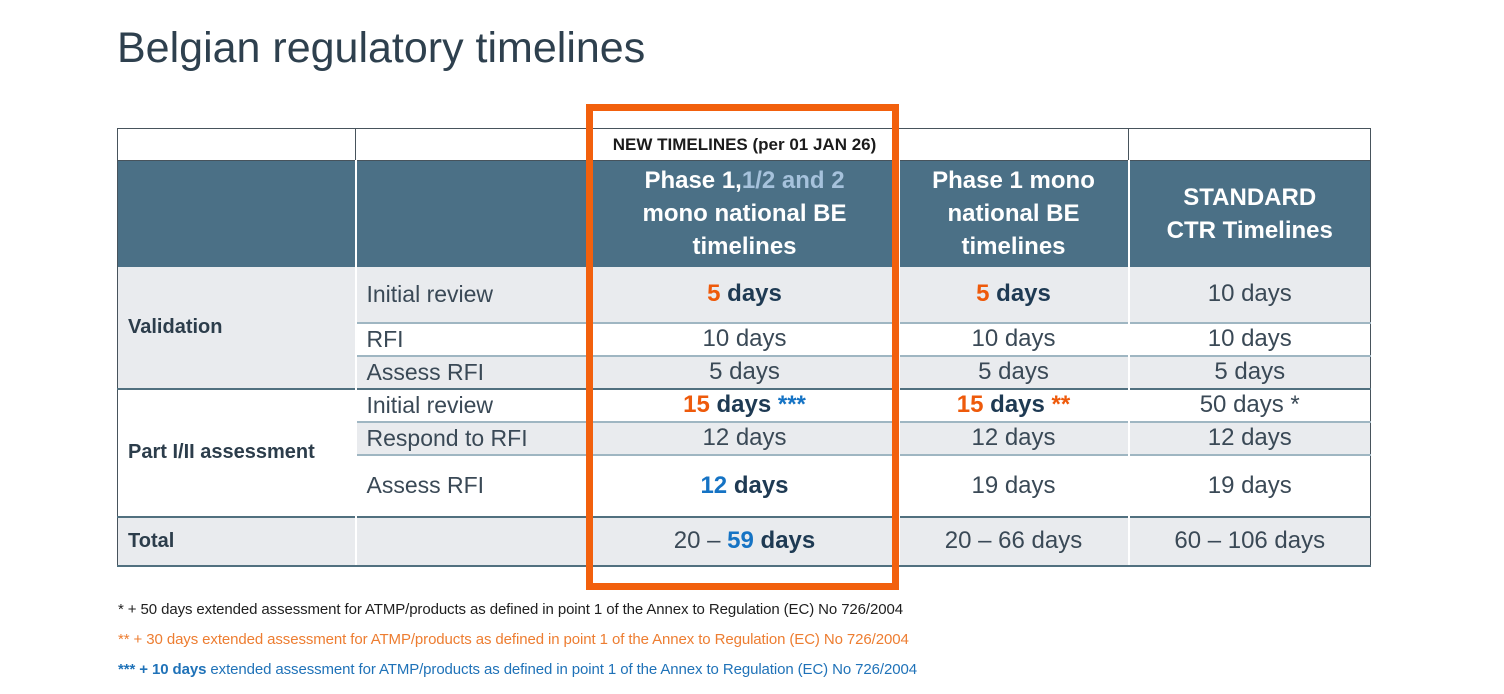 The width and height of the screenshot is (1504, 694). I want to click on new-timelines-banner: NEW TIMELINES (per 01 JAN 26), so click(744, 144).